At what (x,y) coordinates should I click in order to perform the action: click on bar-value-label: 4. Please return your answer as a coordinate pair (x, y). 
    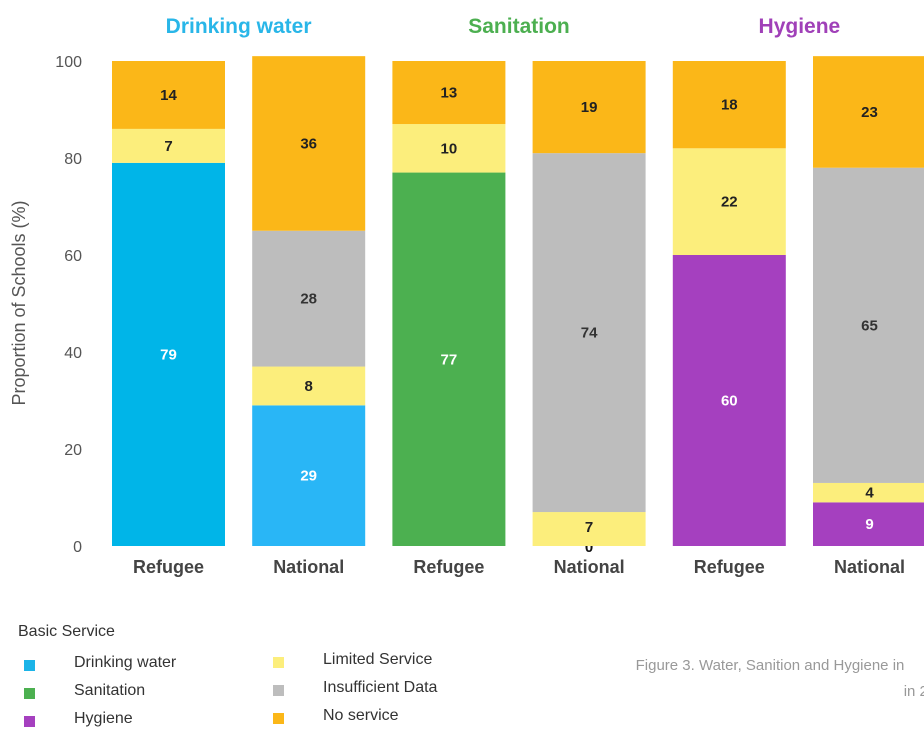
    Looking at the image, I should click on (869, 493).